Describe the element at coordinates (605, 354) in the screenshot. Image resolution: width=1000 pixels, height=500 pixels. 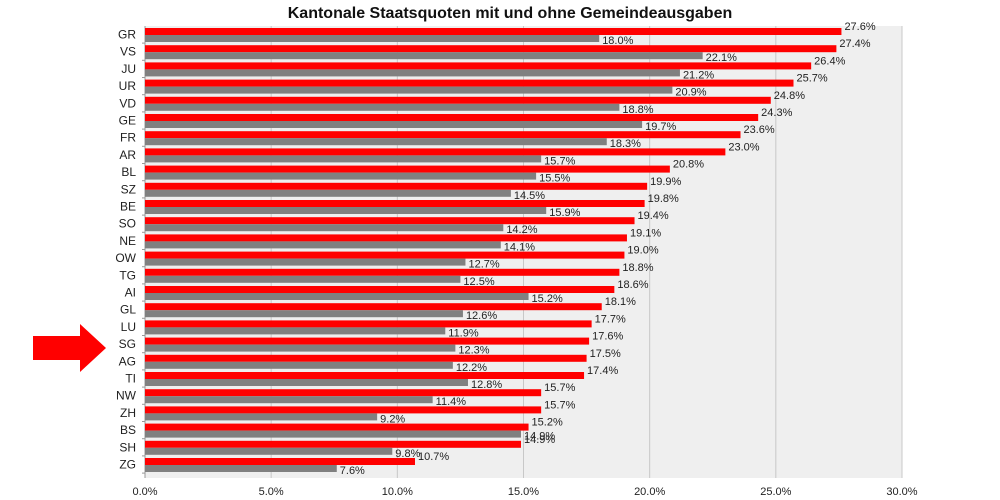
I see `value-label-red: 17.5%` at that location.